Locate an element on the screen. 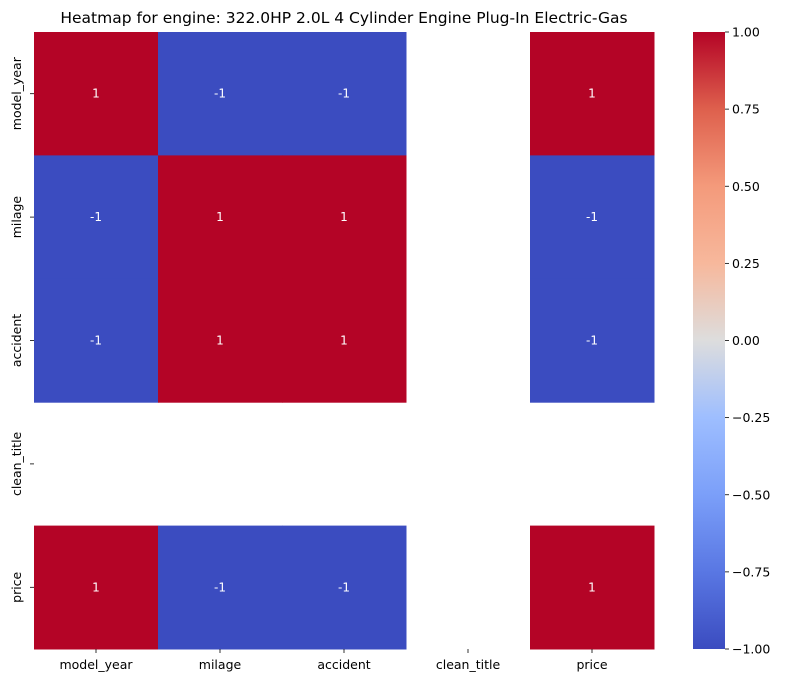  heatmap-cell-price-model_year is located at coordinates (96, 587).